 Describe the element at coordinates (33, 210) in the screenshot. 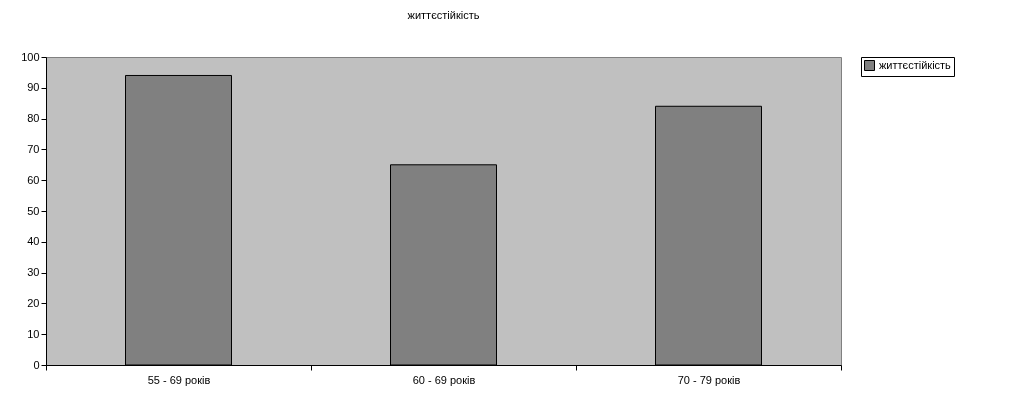

I see `y-tick-label: 50` at that location.